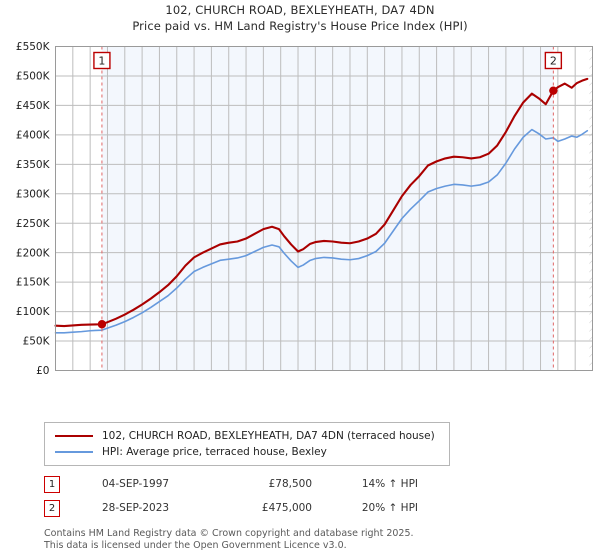 The height and width of the screenshot is (560, 600). What do you see at coordinates (33, 106) in the screenshot?
I see `svg-text: £450K` at bounding box center [33, 106].